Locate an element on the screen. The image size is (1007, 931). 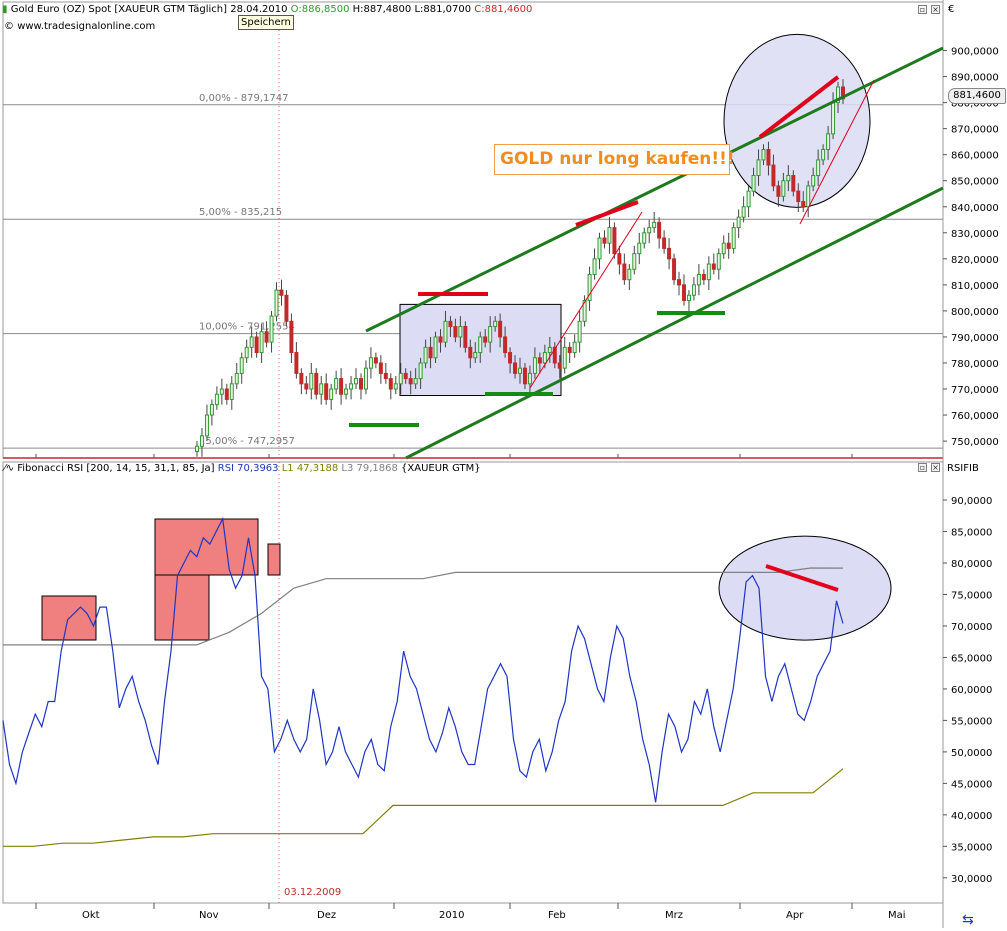
annotation-box: GOLD nur long kaufen!!! is located at coordinates (614, 159).